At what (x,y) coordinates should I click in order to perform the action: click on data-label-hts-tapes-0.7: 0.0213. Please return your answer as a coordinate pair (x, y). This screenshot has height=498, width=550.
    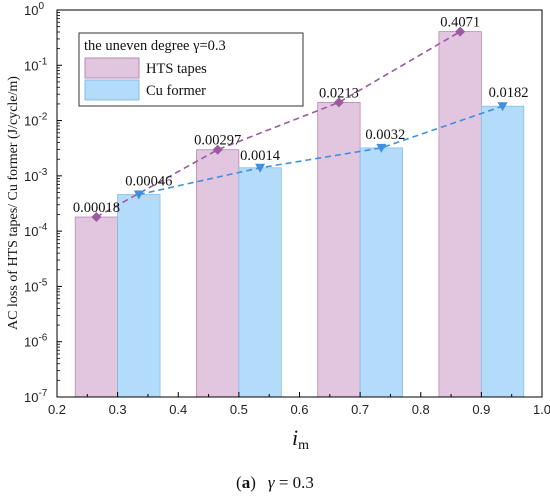
    Looking at the image, I should click on (339, 93).